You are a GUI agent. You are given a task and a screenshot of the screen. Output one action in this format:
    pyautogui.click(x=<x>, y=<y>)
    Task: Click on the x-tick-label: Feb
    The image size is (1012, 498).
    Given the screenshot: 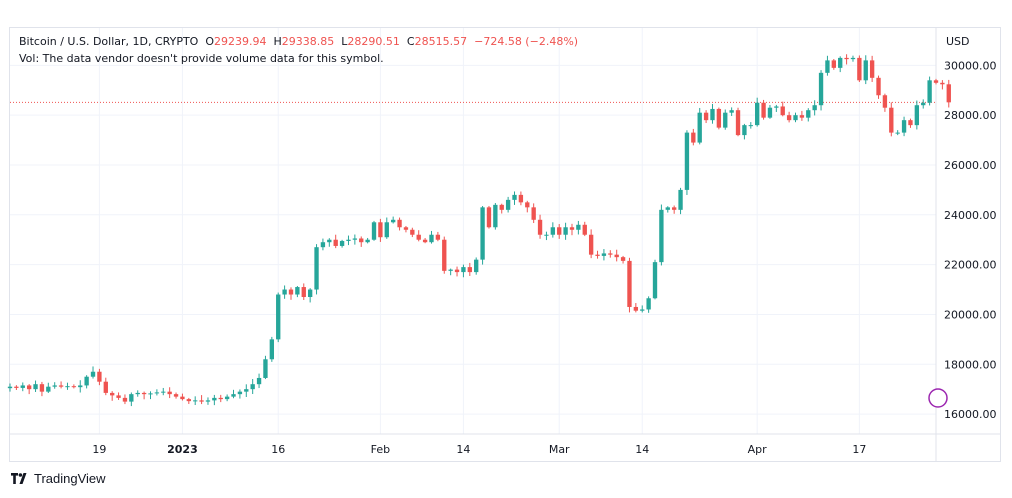 What is the action you would take?
    pyautogui.click(x=380, y=449)
    